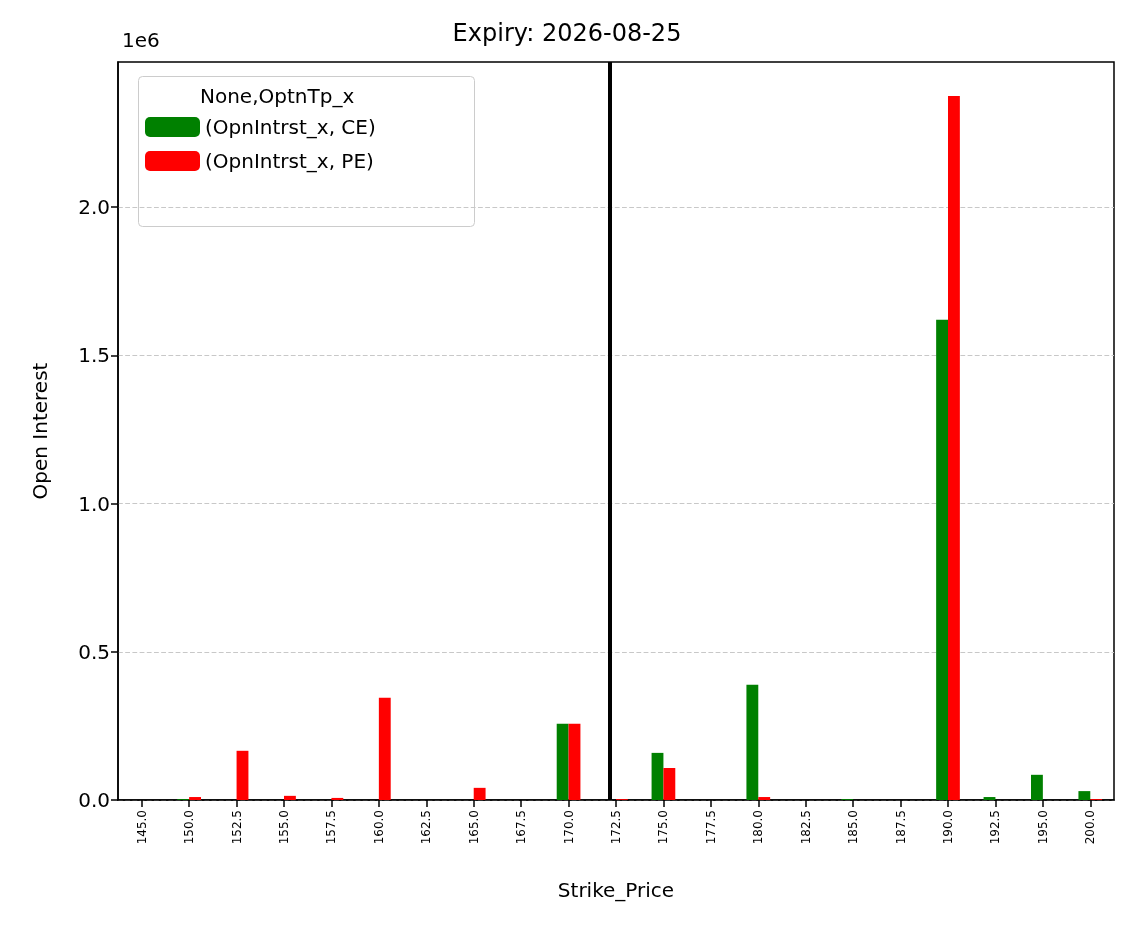 The width and height of the screenshot is (1134, 928). Describe the element at coordinates (1042, 827) in the screenshot. I see `x-tick-label: 195.0` at that location.